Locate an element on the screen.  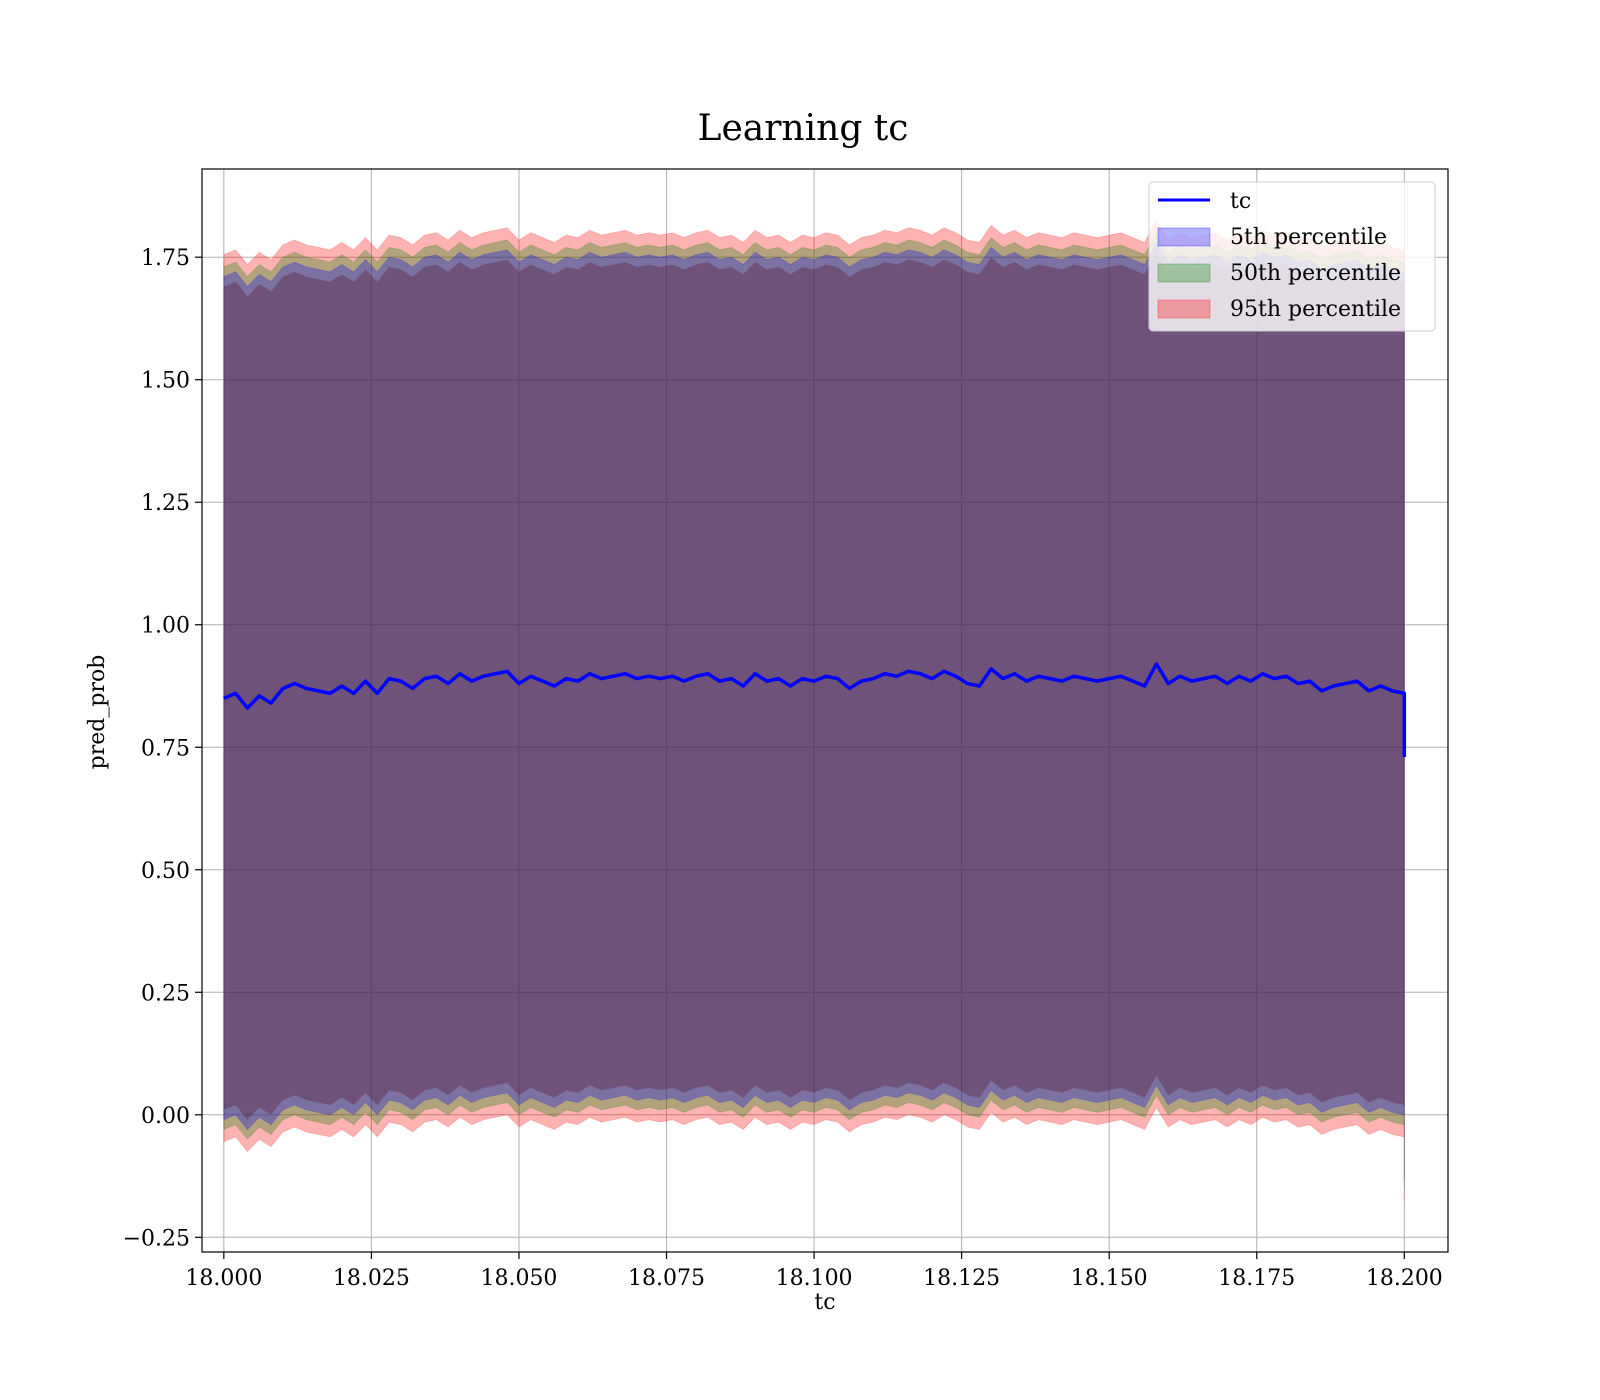
series-line-tc is located at coordinates (815, 710).